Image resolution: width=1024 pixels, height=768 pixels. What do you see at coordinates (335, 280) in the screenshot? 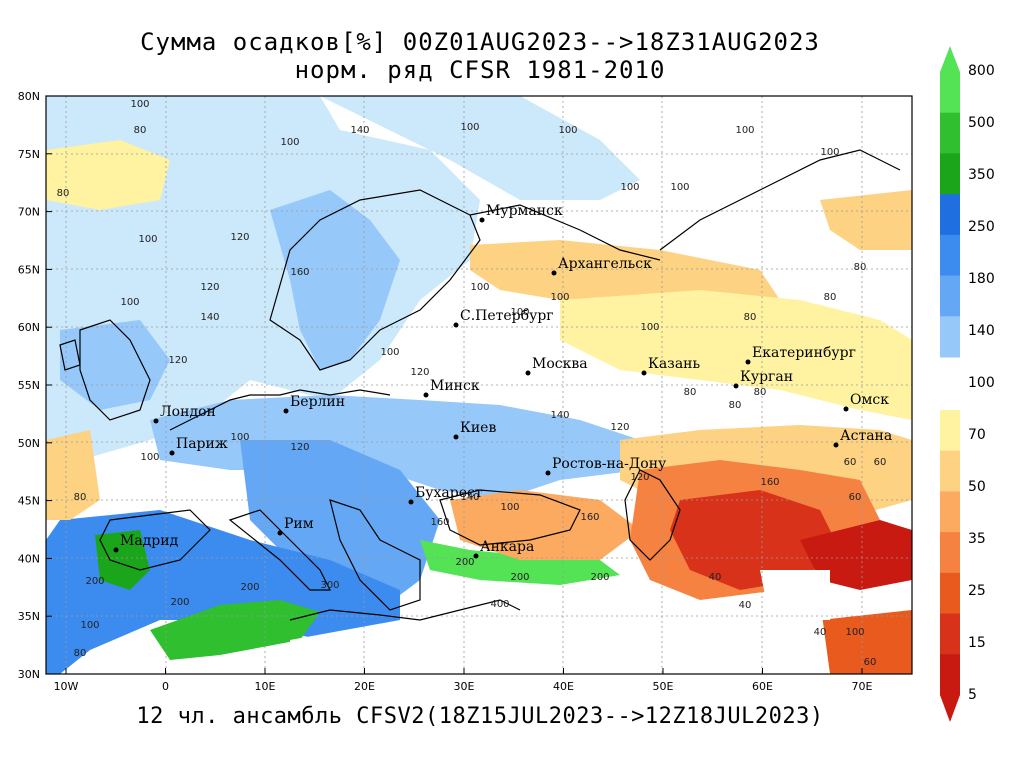
I see `wet-region-scandinavia` at bounding box center [335, 280].